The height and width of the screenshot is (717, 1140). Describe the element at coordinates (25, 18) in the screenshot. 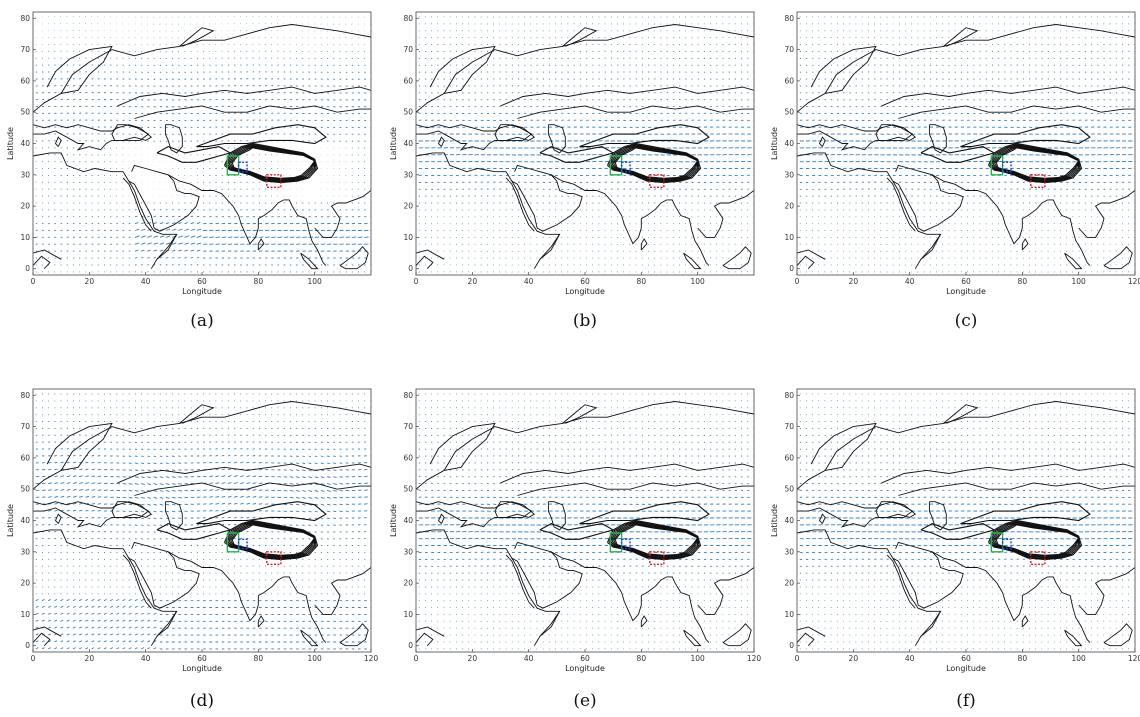

I see `y-tick-label: 80` at that location.